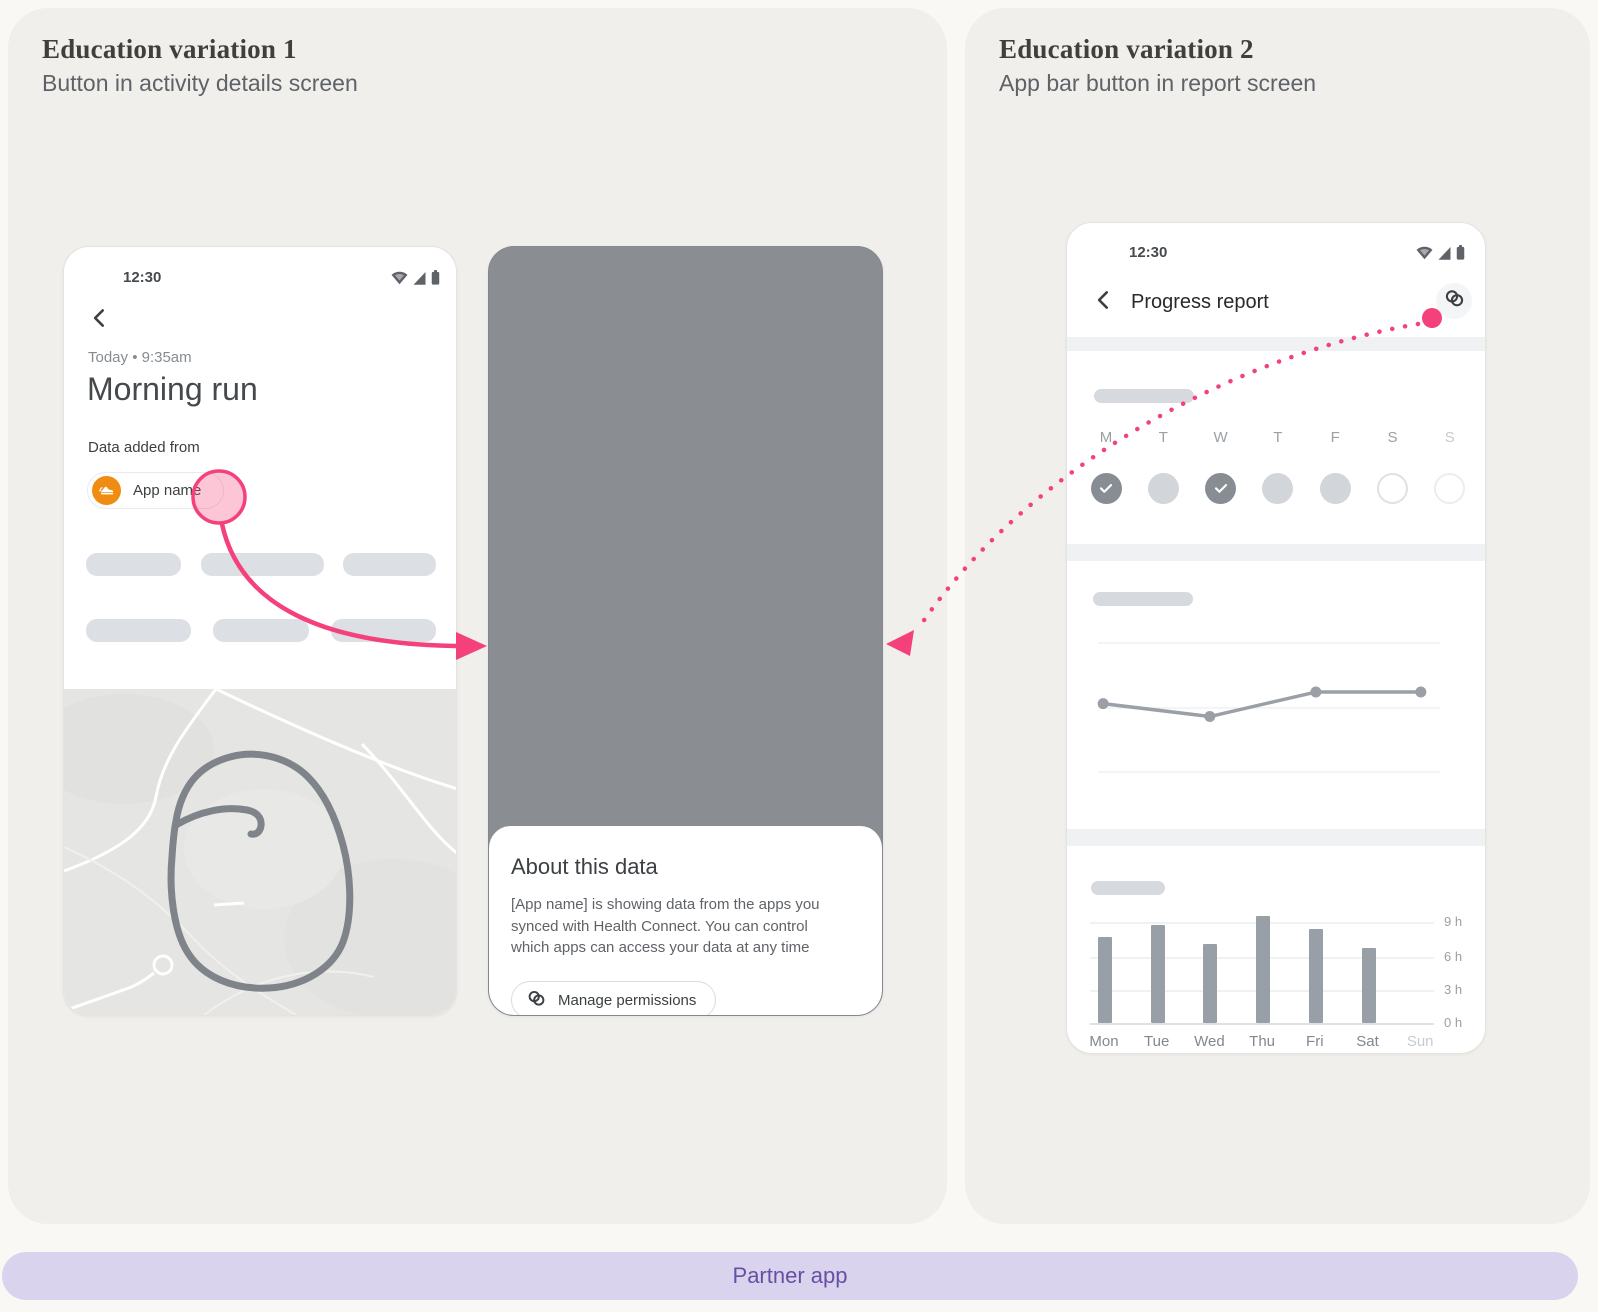  What do you see at coordinates (1104, 1041) in the screenshot?
I see `x-axis-tick: Mon` at bounding box center [1104, 1041].